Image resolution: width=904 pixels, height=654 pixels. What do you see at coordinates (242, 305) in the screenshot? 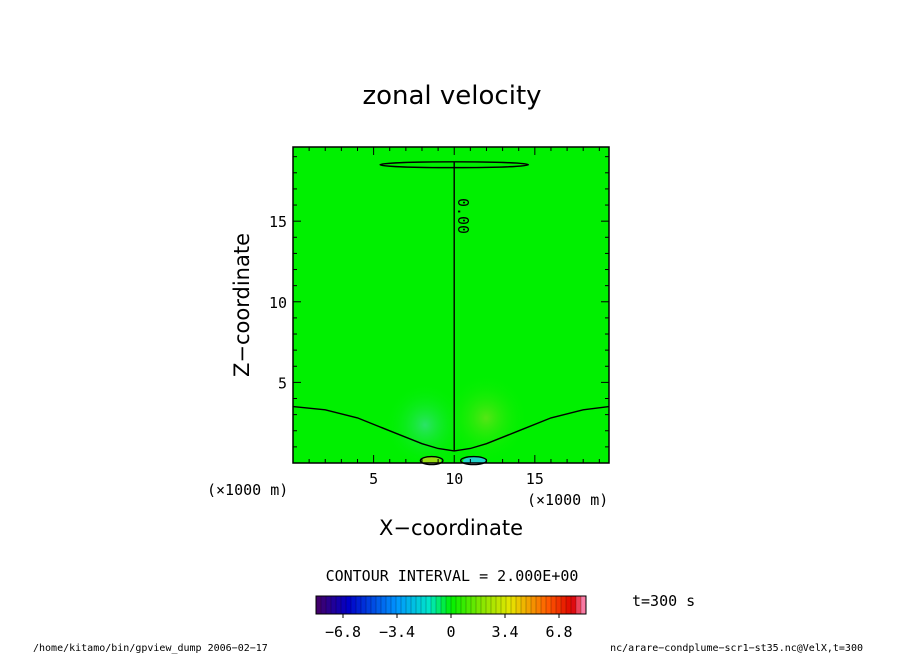
I see `y-axis-label: Z−coordinate` at bounding box center [242, 305].